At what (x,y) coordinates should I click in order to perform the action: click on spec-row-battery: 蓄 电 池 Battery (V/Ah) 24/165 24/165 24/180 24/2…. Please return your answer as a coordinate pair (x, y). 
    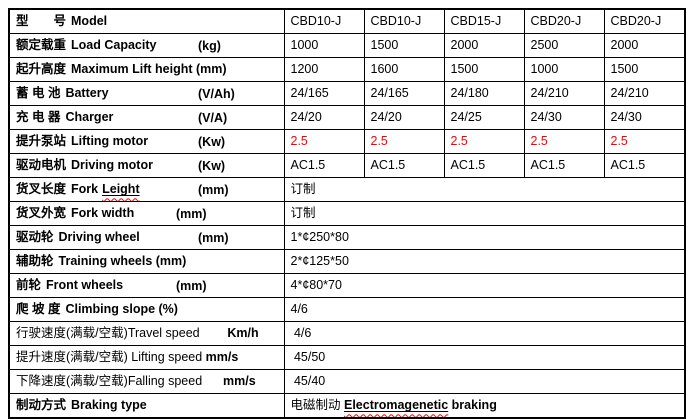
    Looking at the image, I should click on (347, 93).